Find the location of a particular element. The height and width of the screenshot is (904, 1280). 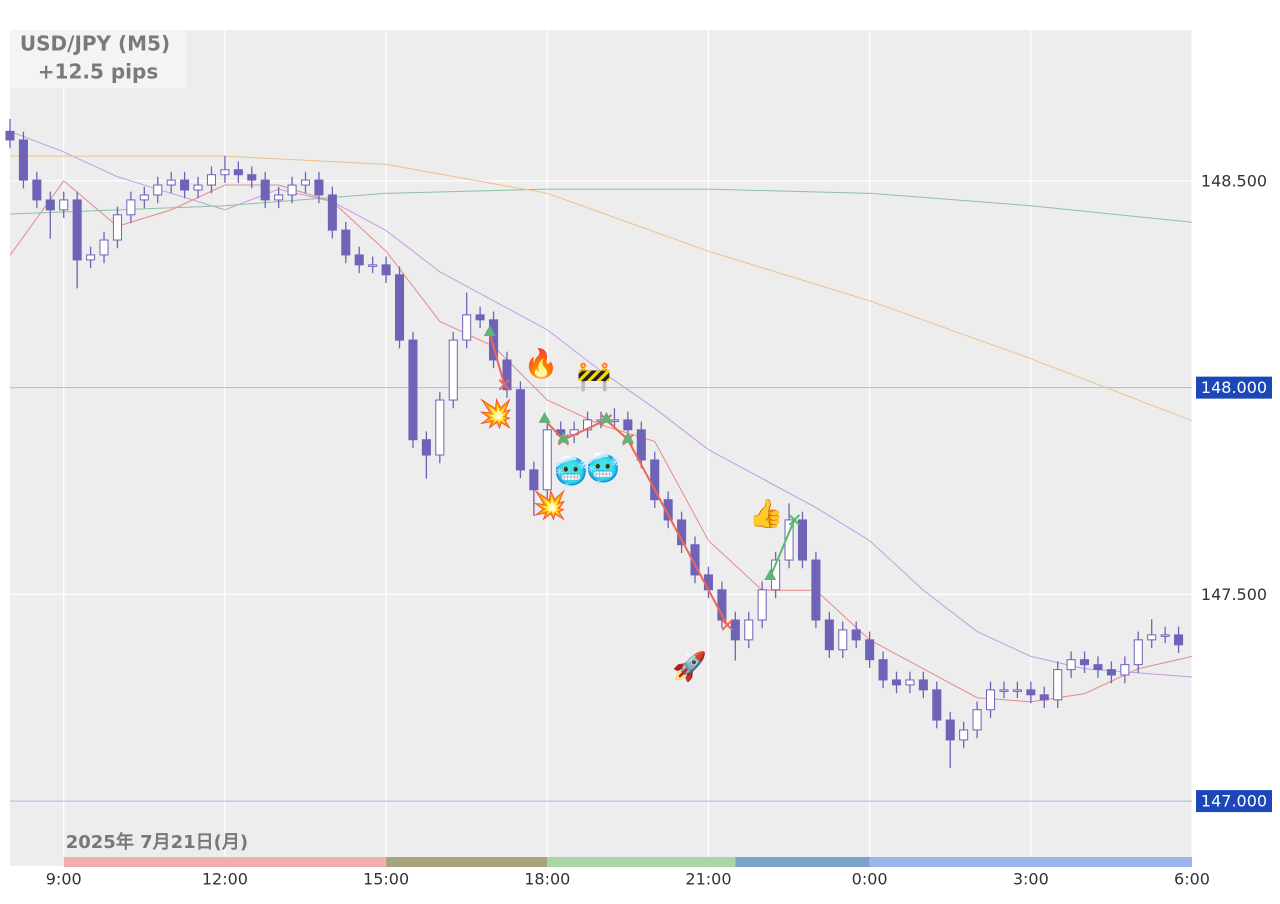

annotation: 🥶 is located at coordinates (603, 468).